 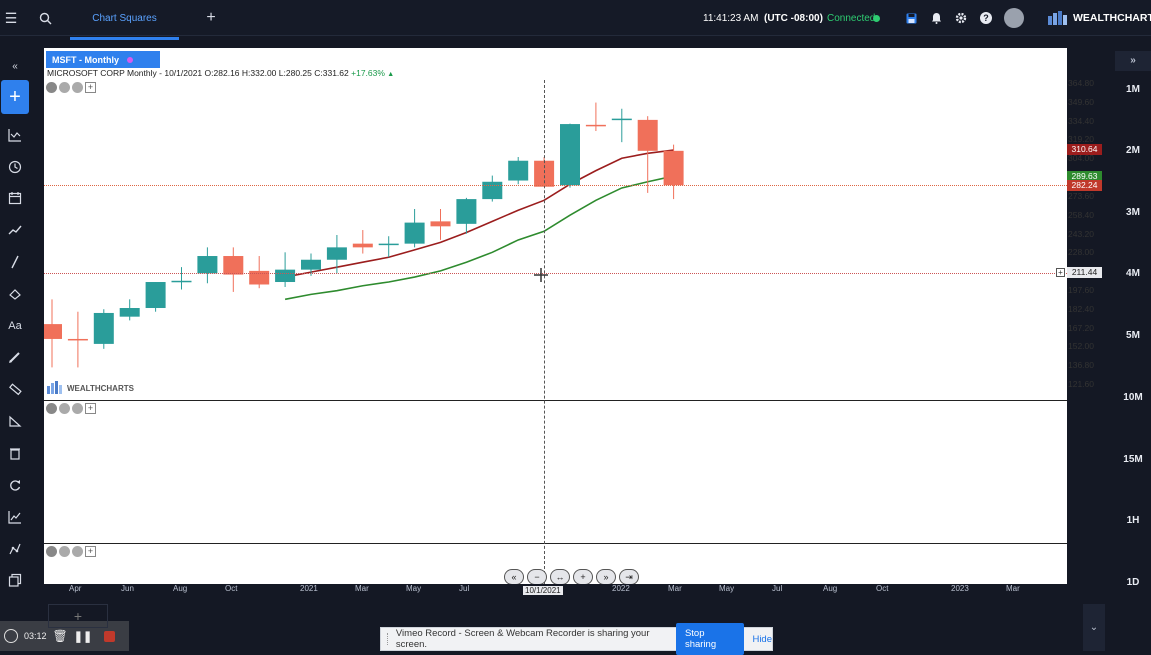 What do you see at coordinates (1060, 272) in the screenshot?
I see `add-alert-icon: +` at bounding box center [1060, 272].